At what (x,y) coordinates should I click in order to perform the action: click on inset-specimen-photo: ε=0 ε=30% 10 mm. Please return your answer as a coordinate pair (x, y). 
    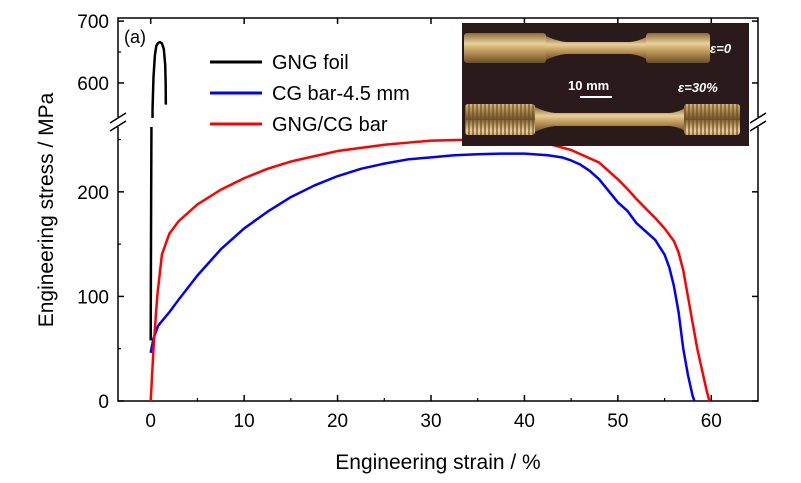
    Looking at the image, I should click on (605, 84).